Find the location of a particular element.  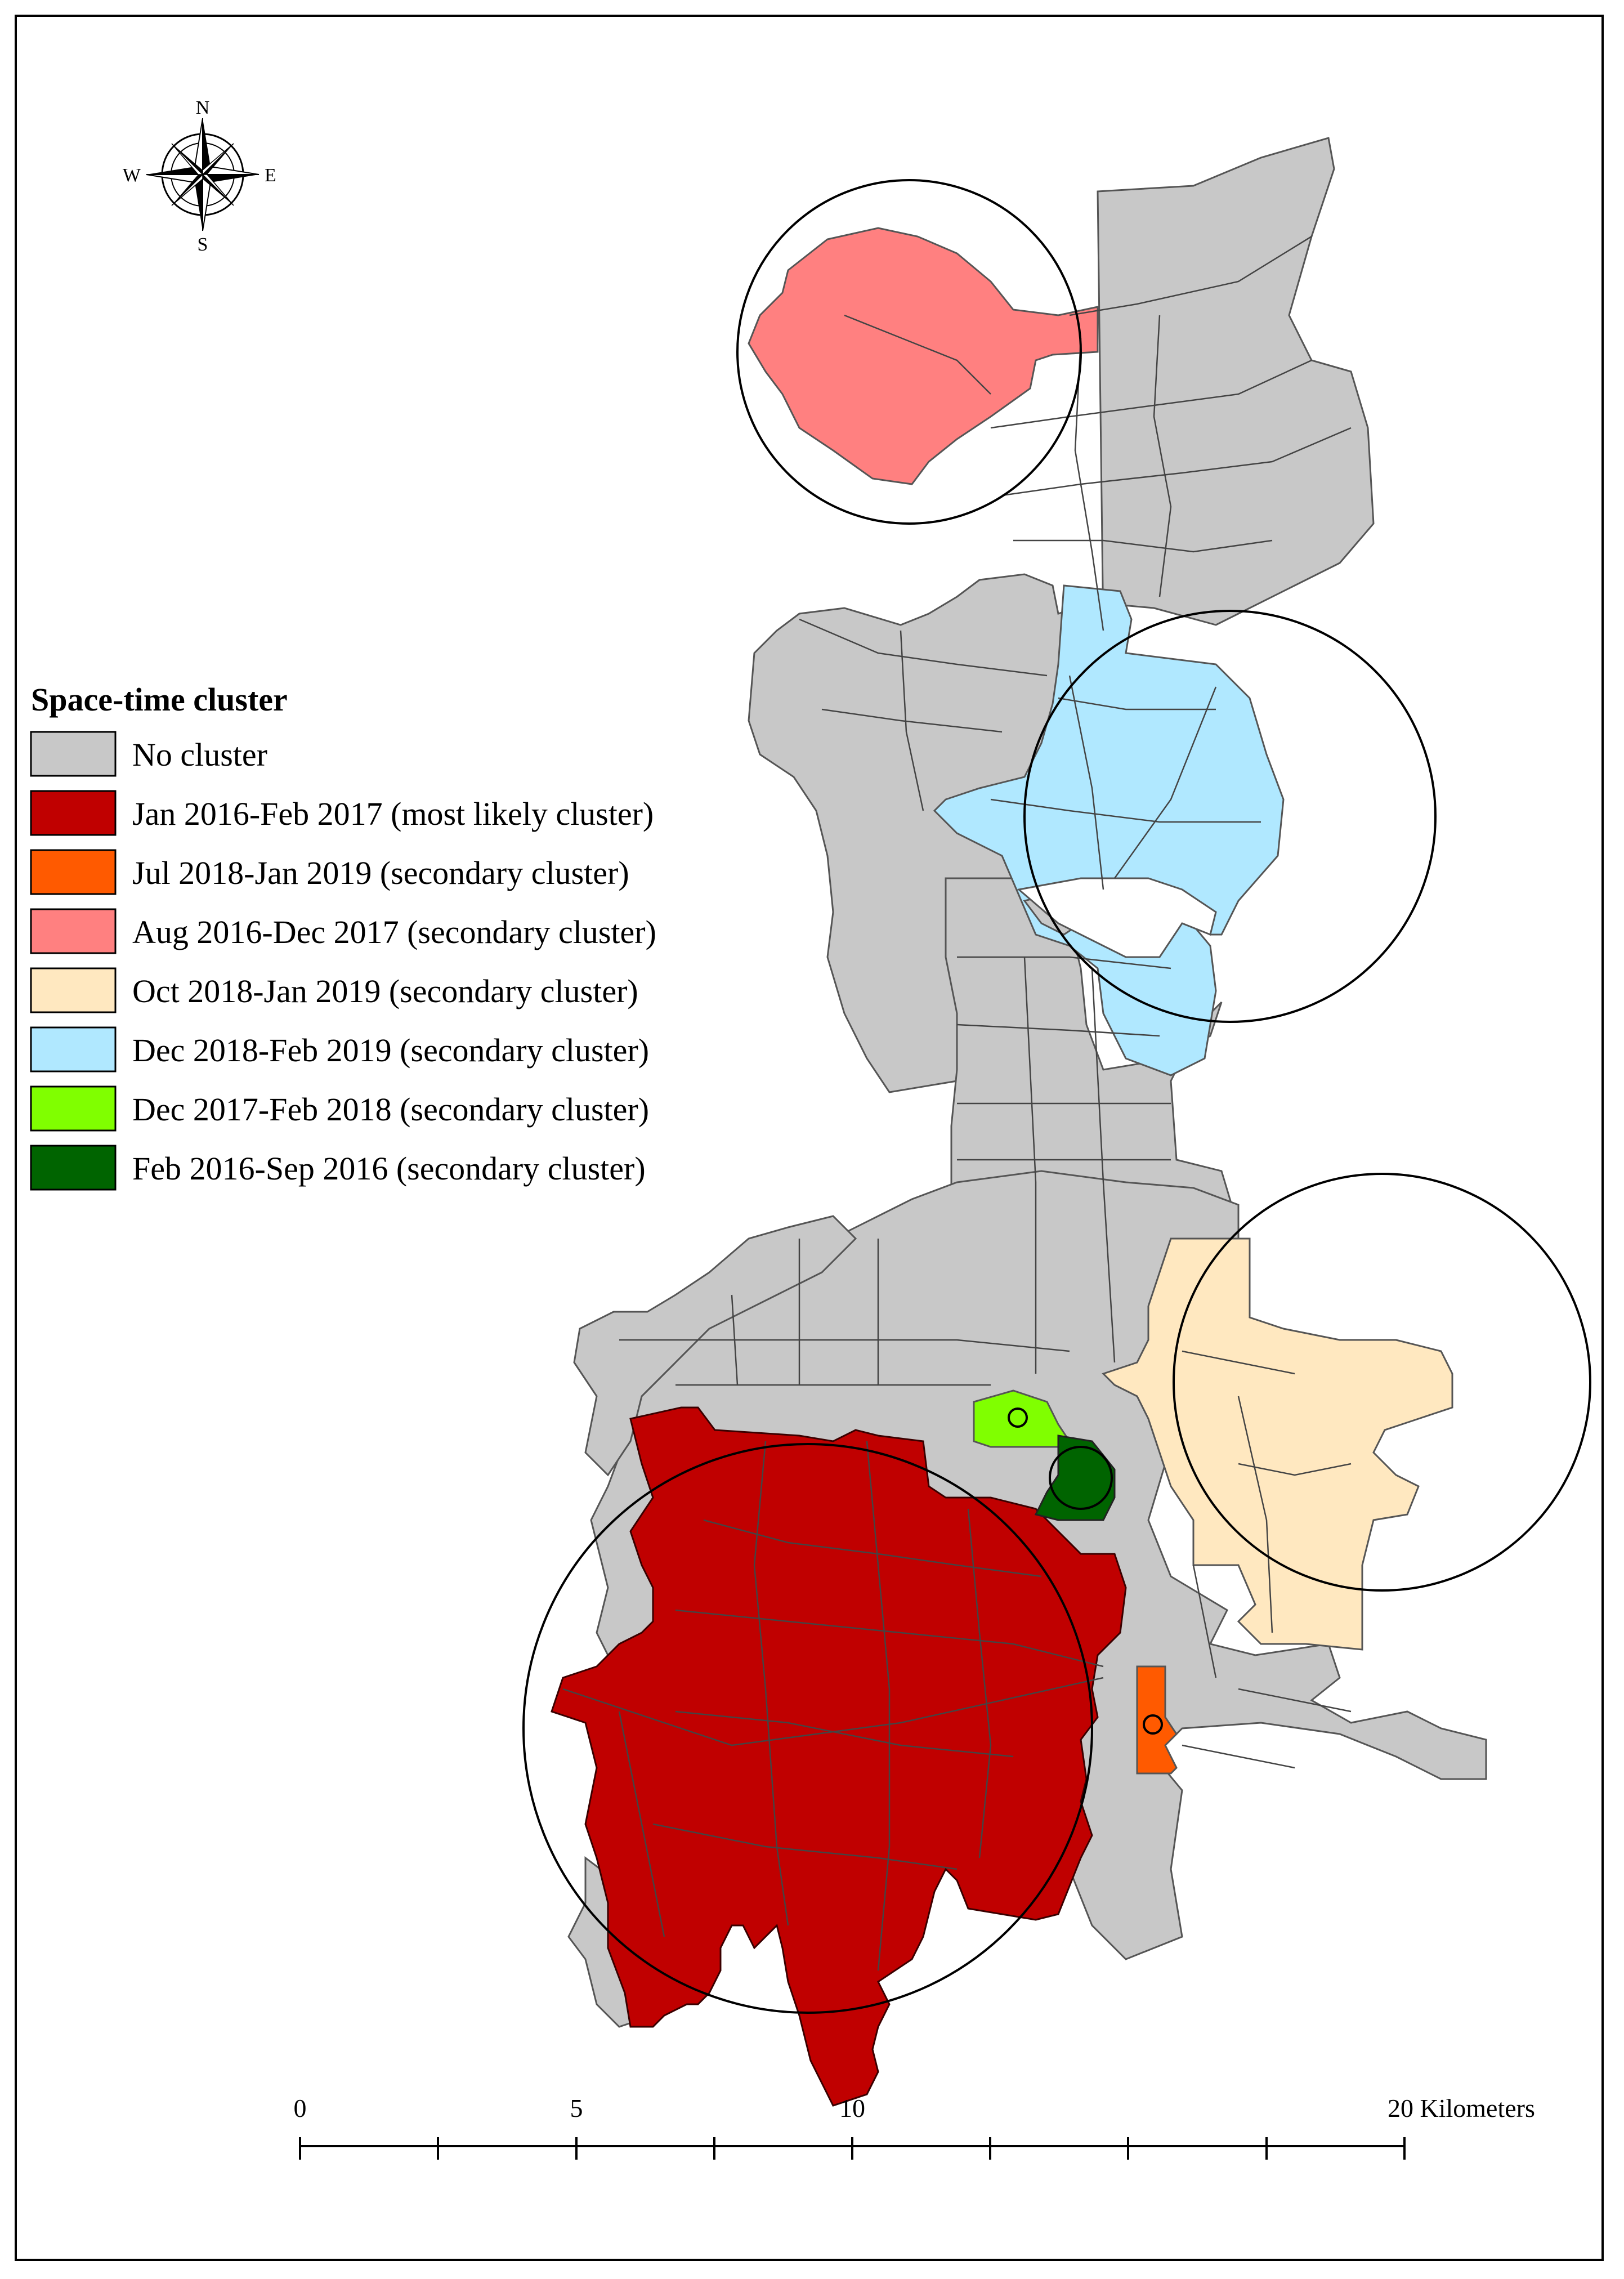

cluster-dec2018-feb2019-white-gap is located at coordinates (1117, 917).